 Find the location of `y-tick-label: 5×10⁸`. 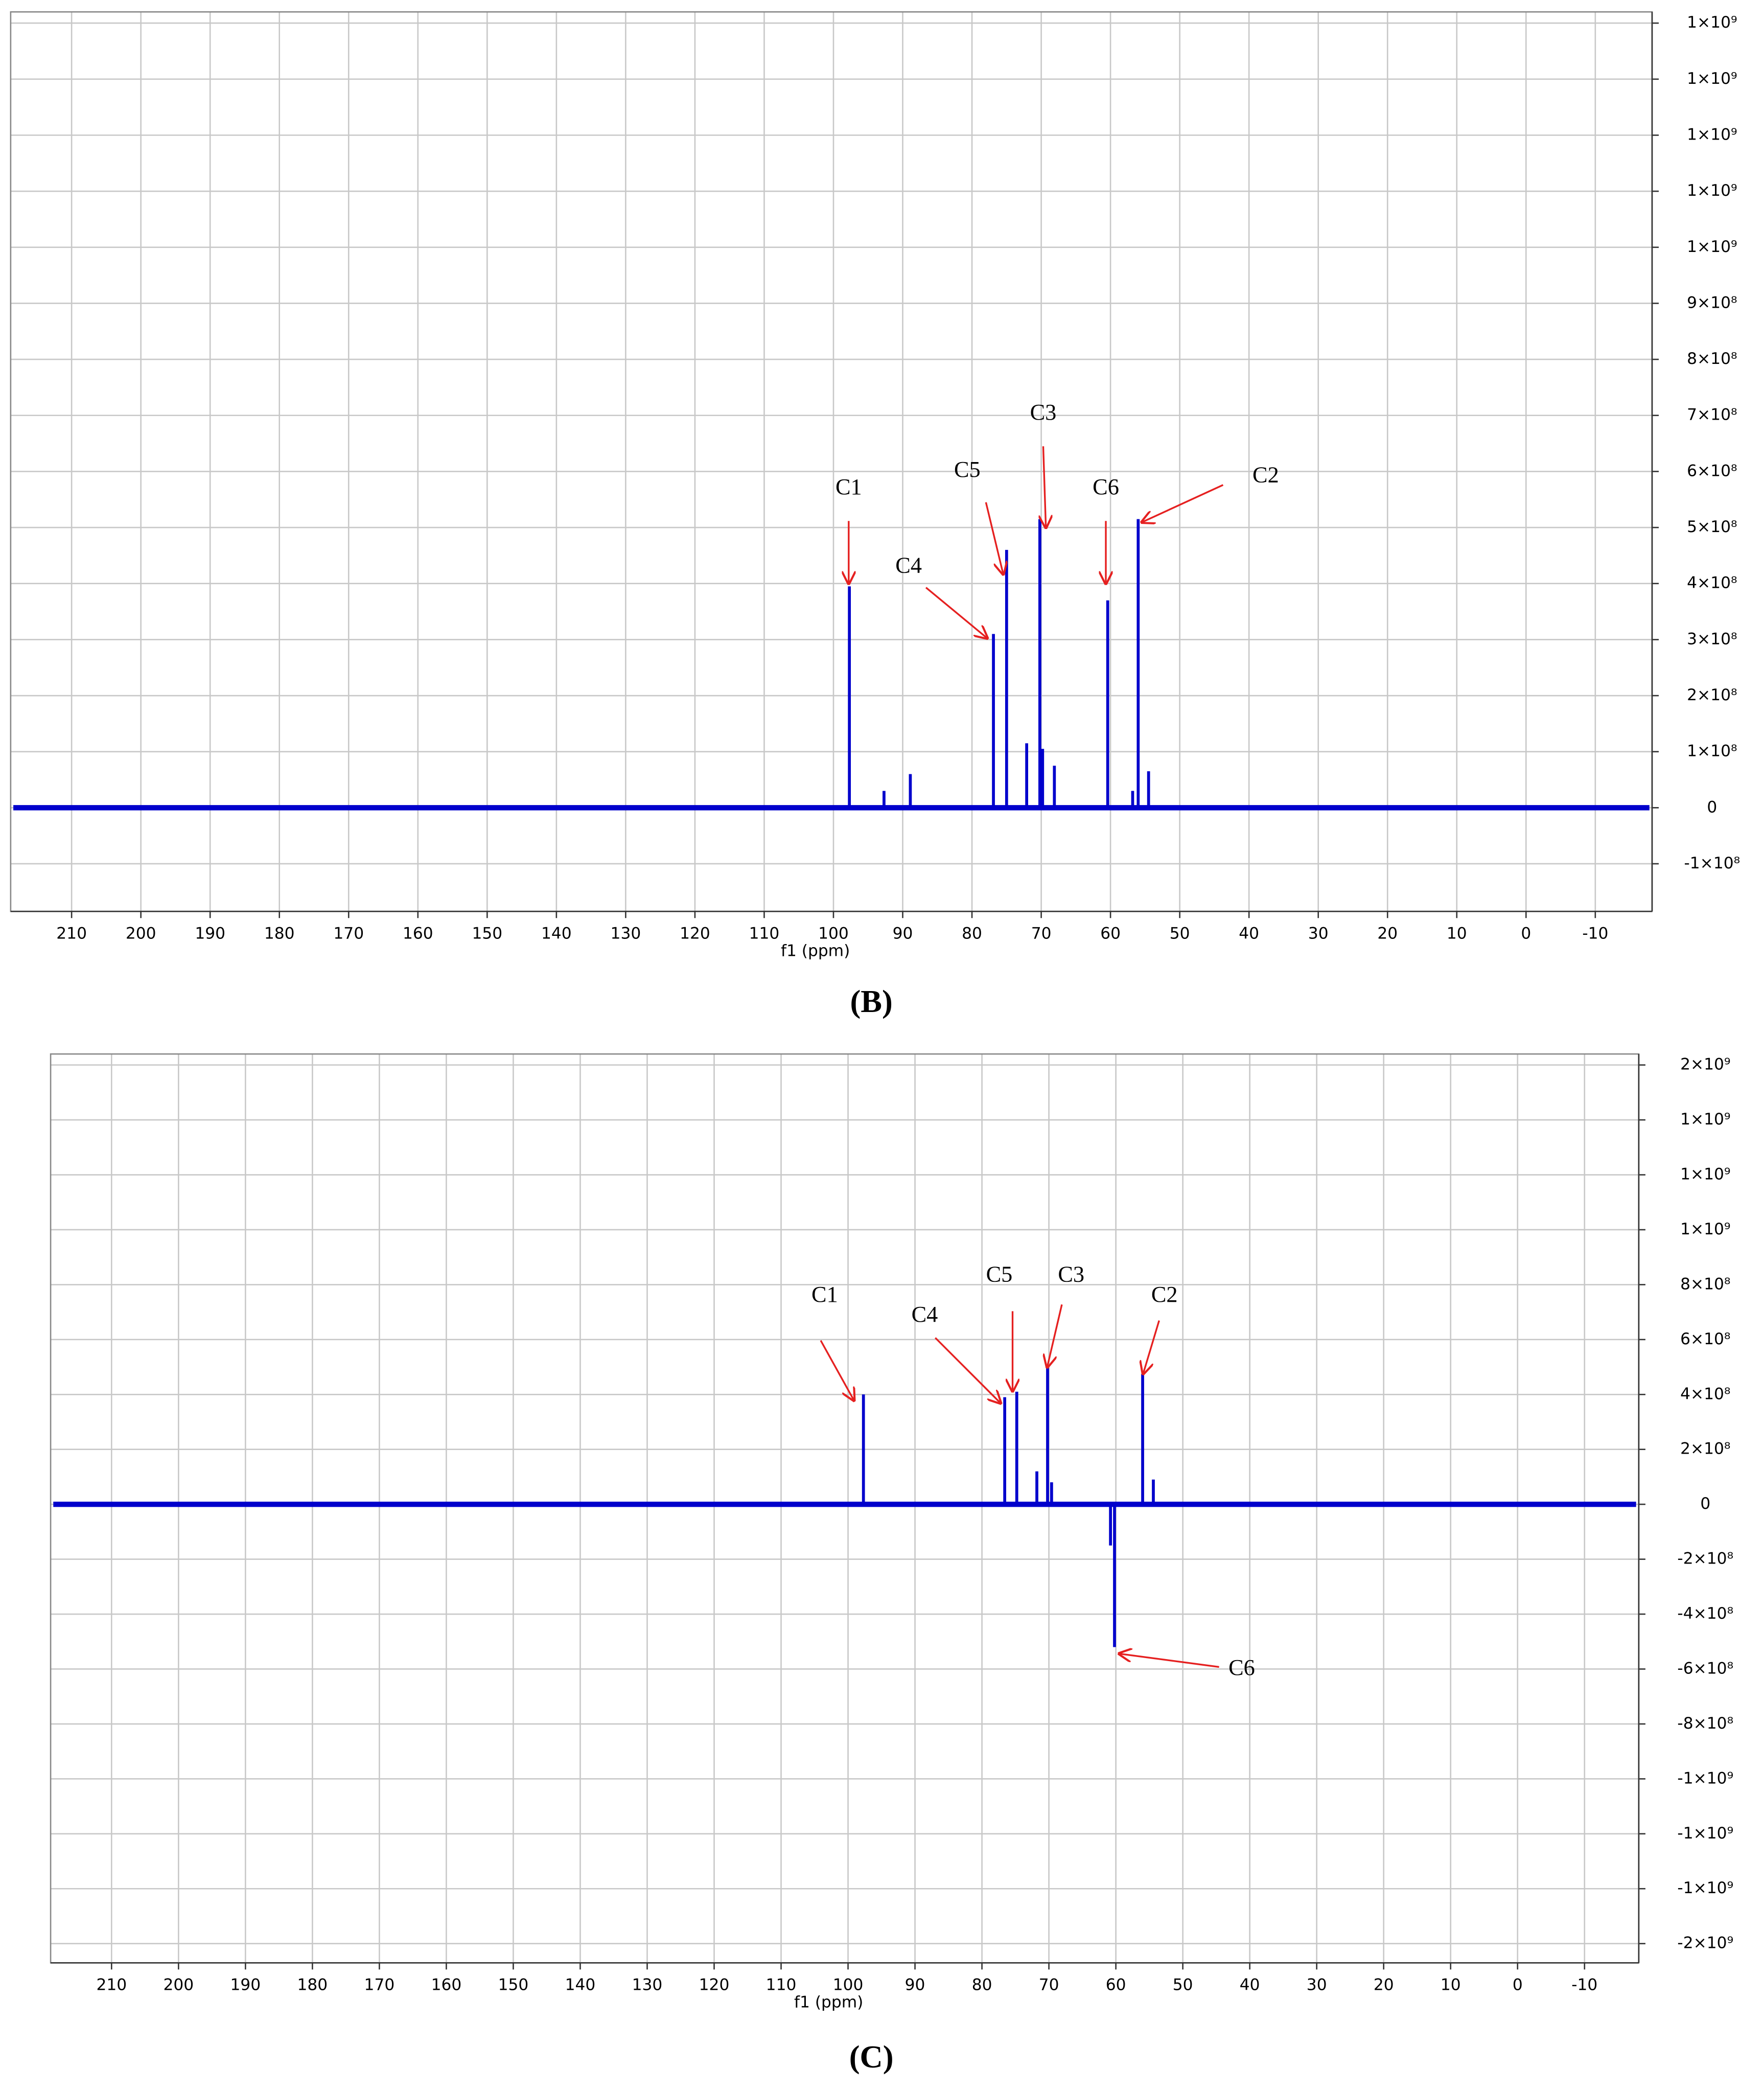

y-tick-label: 5×10⁸ is located at coordinates (1712, 527).